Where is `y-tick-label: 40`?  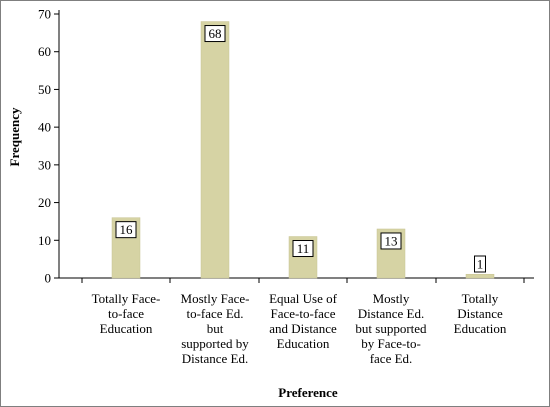
y-tick-label: 40 is located at coordinates (44, 127).